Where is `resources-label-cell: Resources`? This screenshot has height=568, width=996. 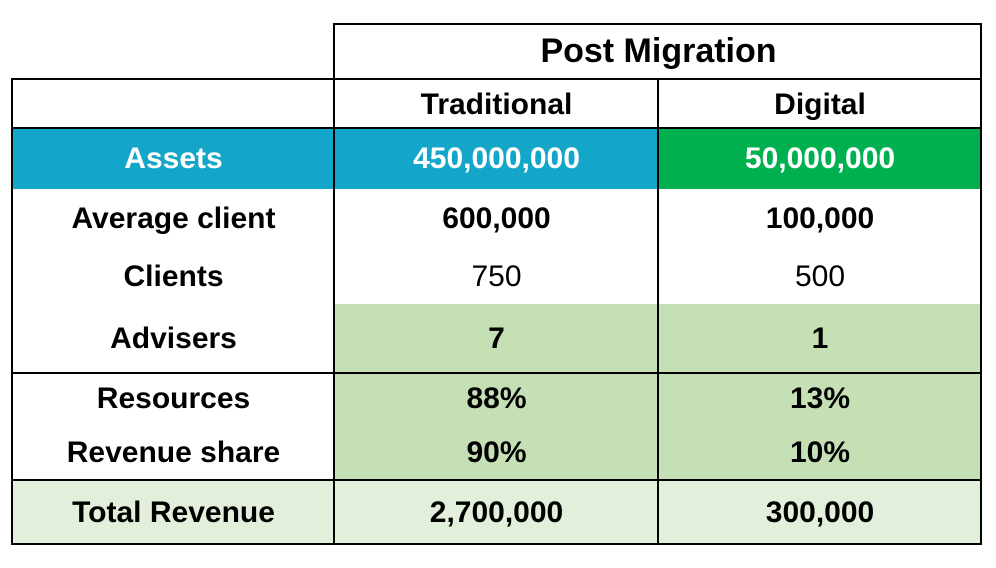
resources-label-cell: Resources is located at coordinates (173, 399).